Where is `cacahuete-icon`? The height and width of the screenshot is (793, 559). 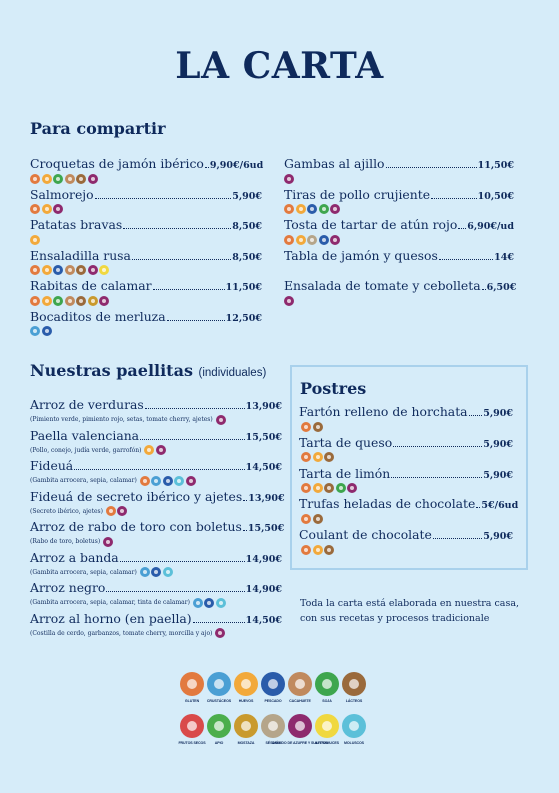 cacahuete-icon is located at coordinates (300, 684).